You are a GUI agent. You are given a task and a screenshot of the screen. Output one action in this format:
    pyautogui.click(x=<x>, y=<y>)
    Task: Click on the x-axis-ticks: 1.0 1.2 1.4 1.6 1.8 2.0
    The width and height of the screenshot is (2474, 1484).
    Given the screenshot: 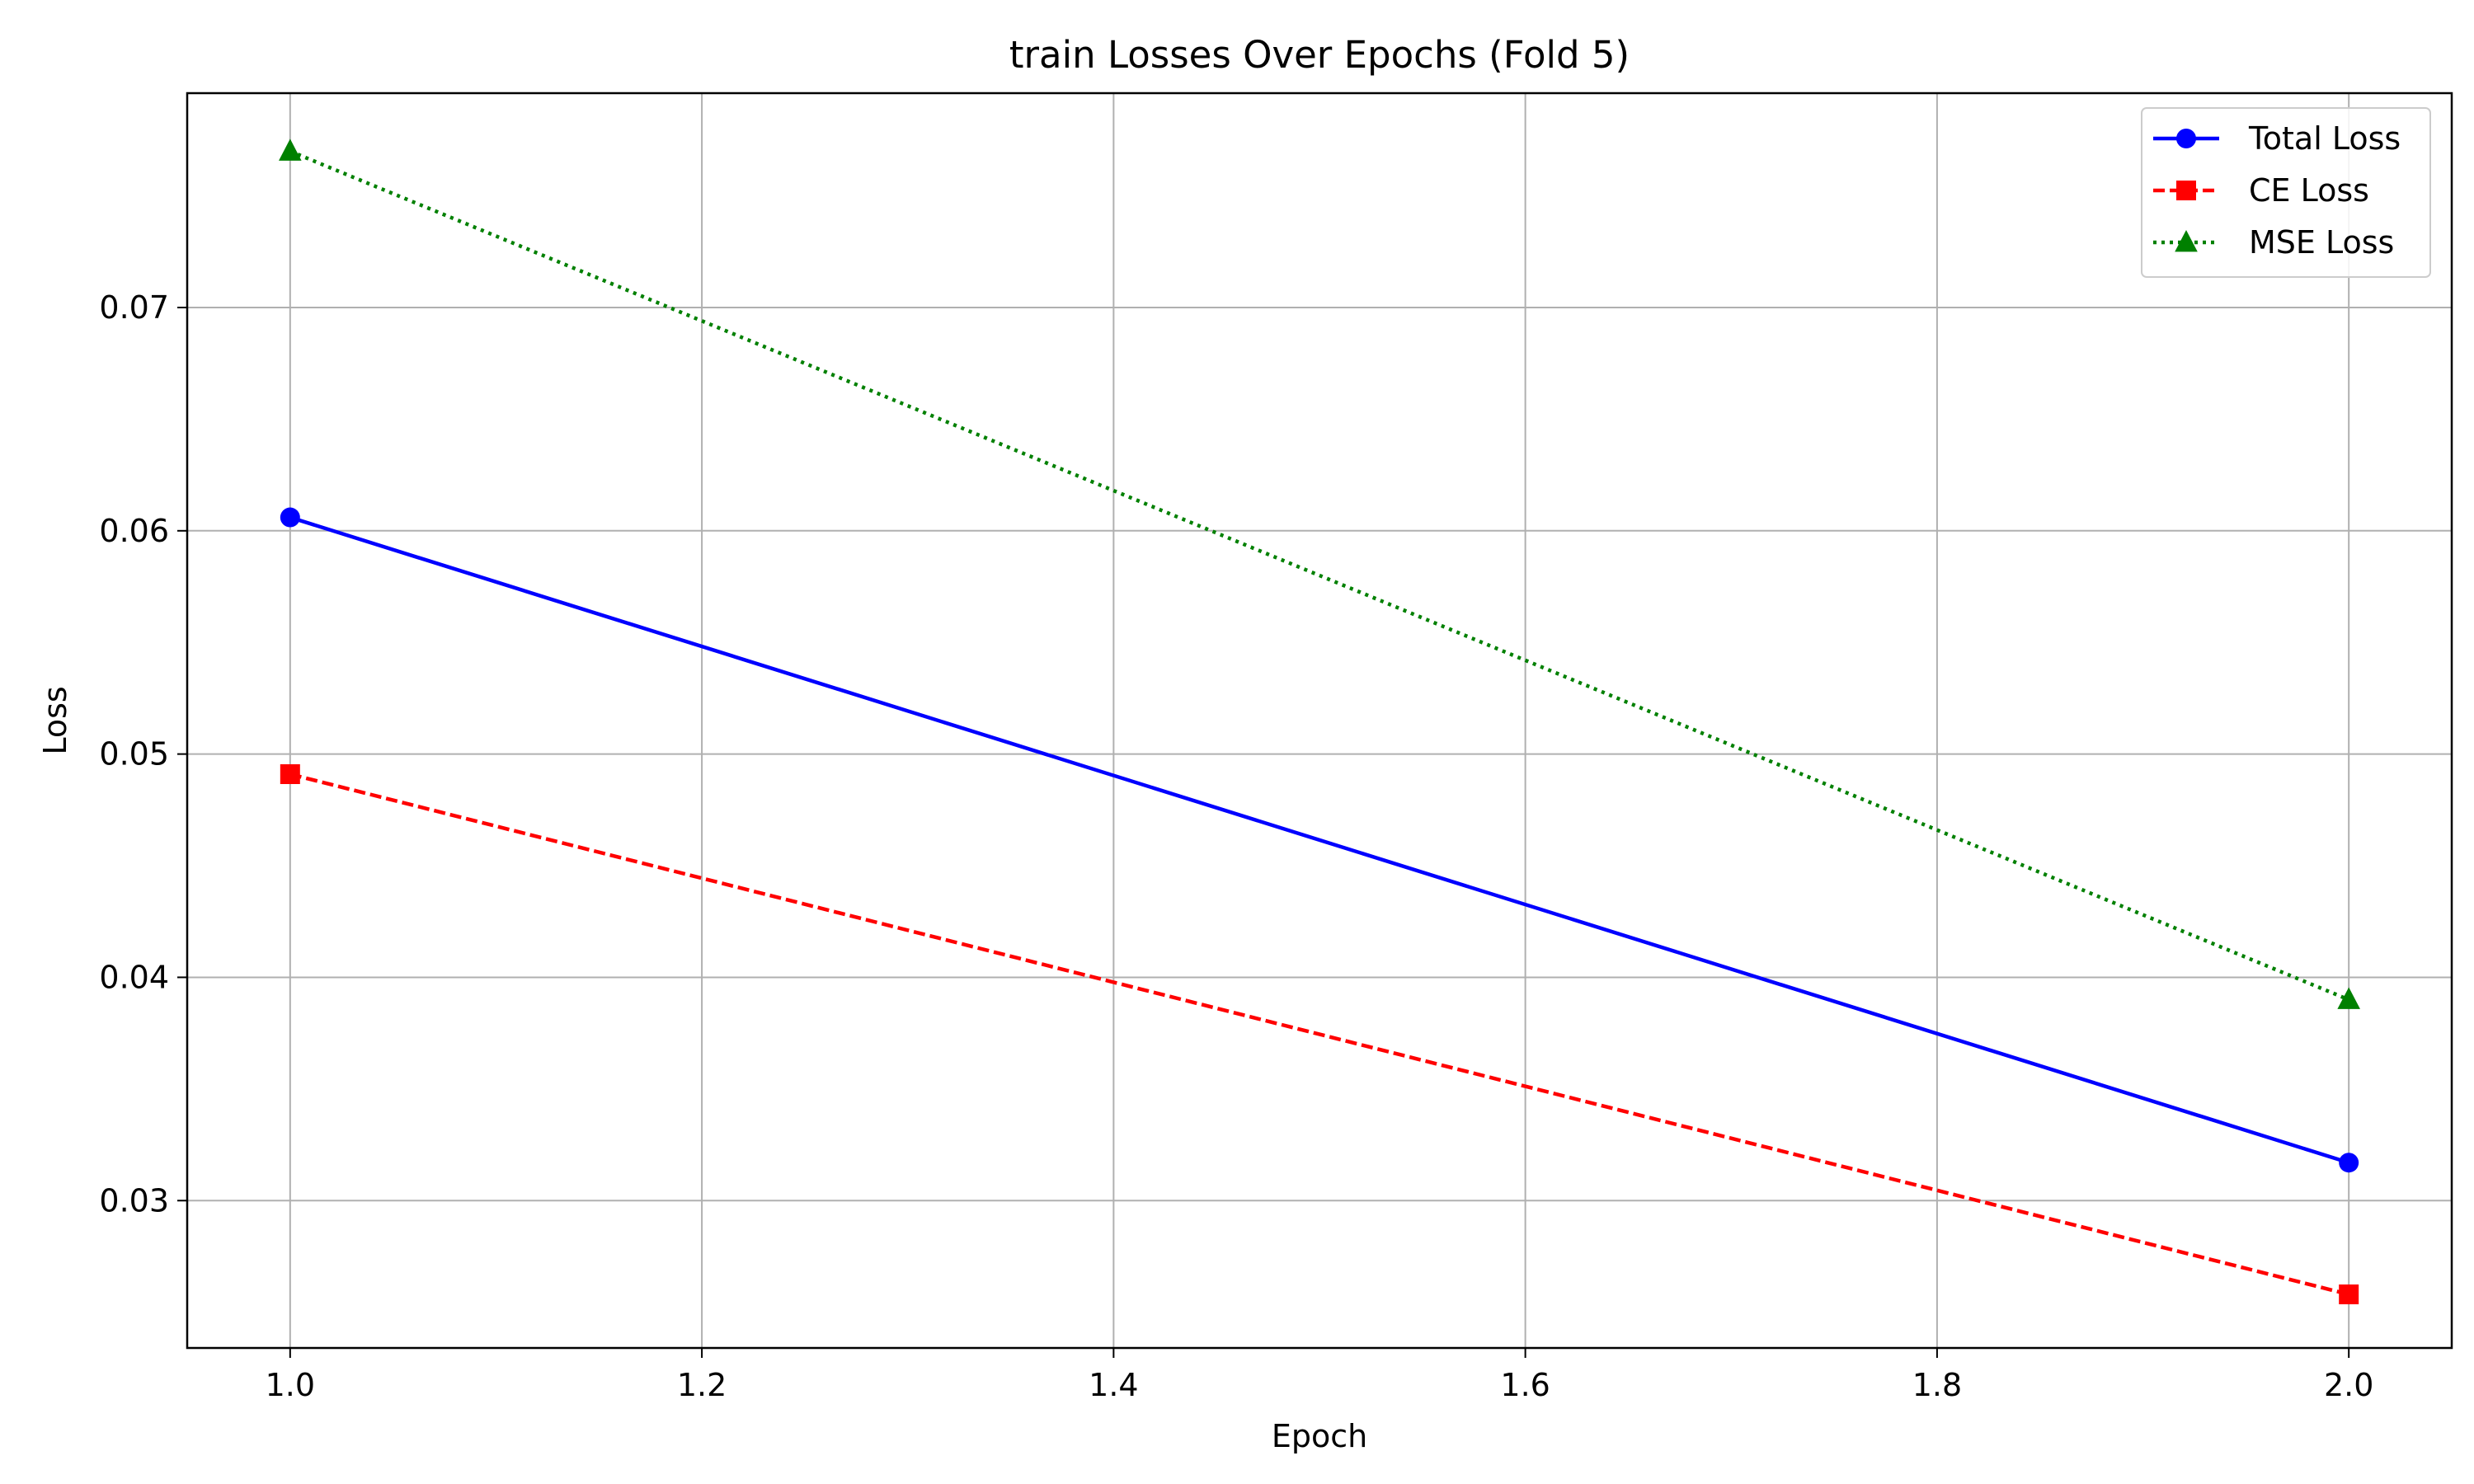 What is the action you would take?
    pyautogui.click(x=1319, y=1375)
    